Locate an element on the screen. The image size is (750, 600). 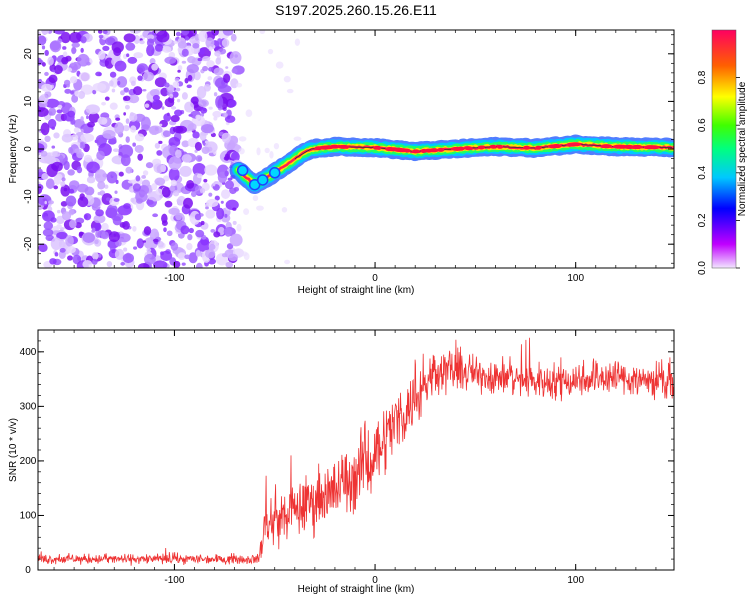
spectrogram-ytick-label: 20 is located at coordinates (28, 54).